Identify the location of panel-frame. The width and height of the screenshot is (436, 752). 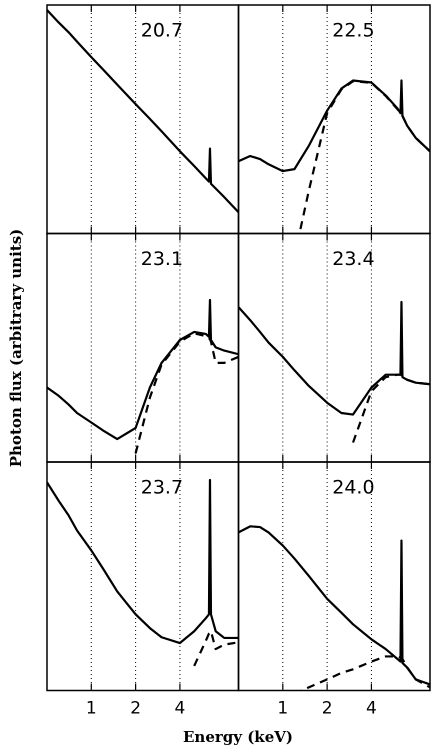
(334, 576).